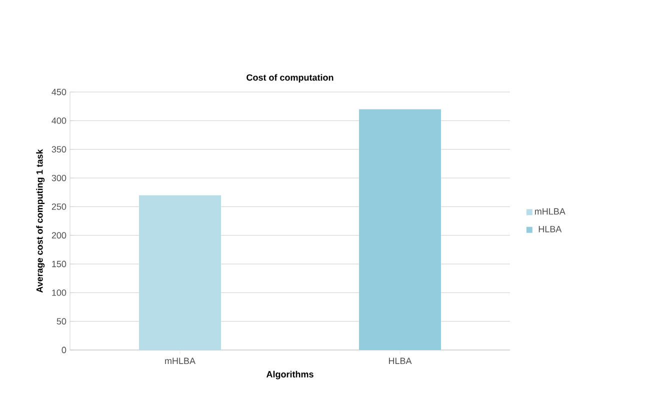 This screenshot has width=650, height=402. I want to click on y-tick-label: 400, so click(59, 120).